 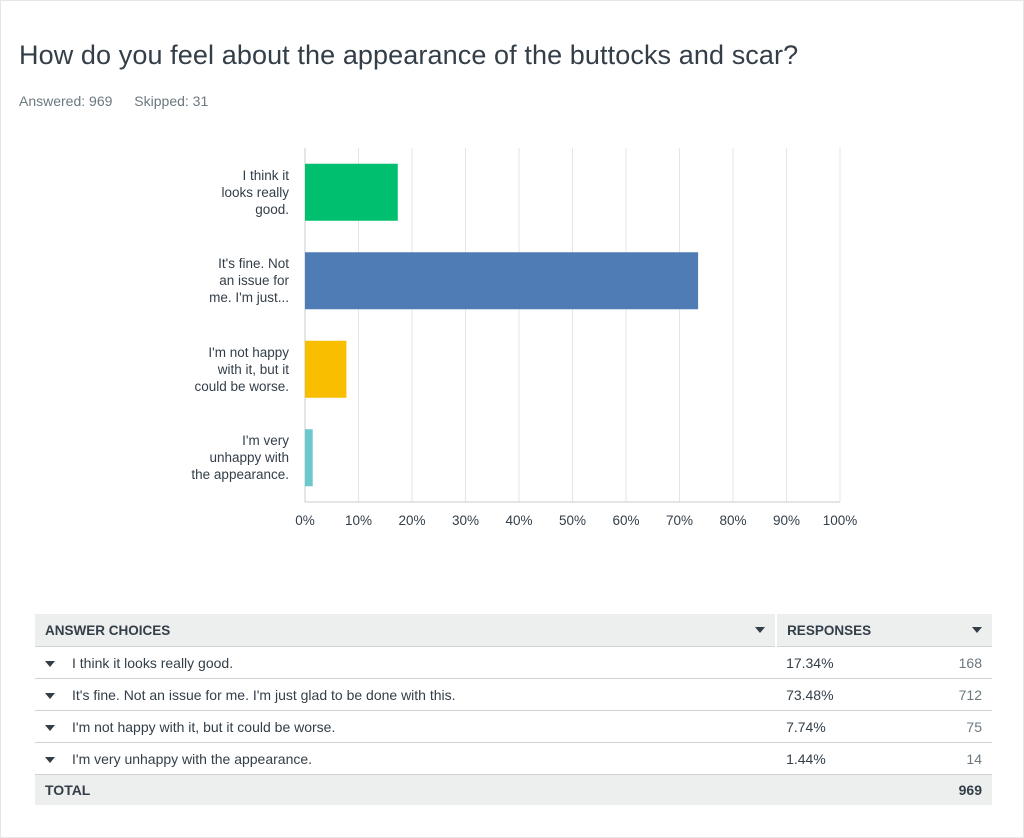 I want to click on total-row: TOTAL 969, so click(x=513, y=789).